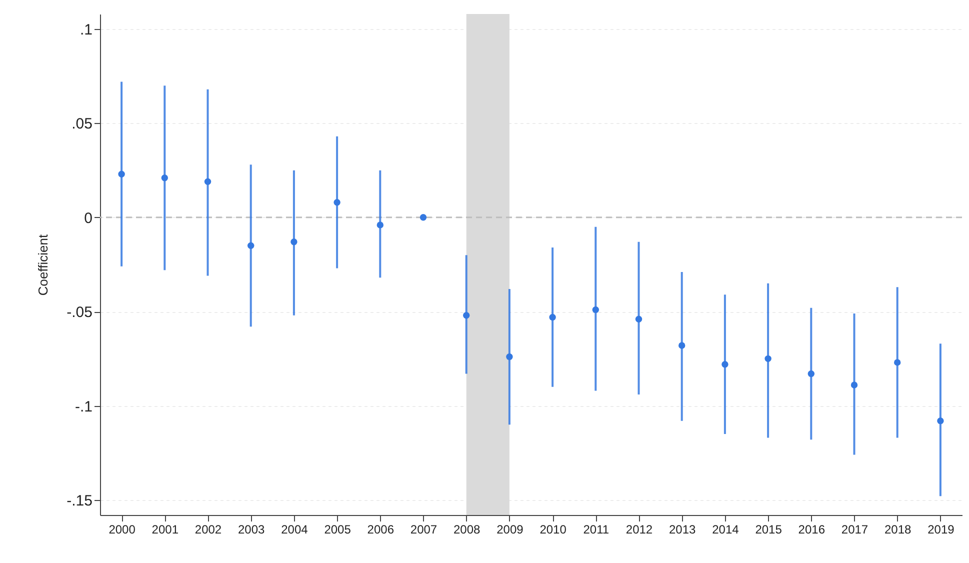  What do you see at coordinates (941, 529) in the screenshot?
I see `x-tick-label: 2019` at bounding box center [941, 529].